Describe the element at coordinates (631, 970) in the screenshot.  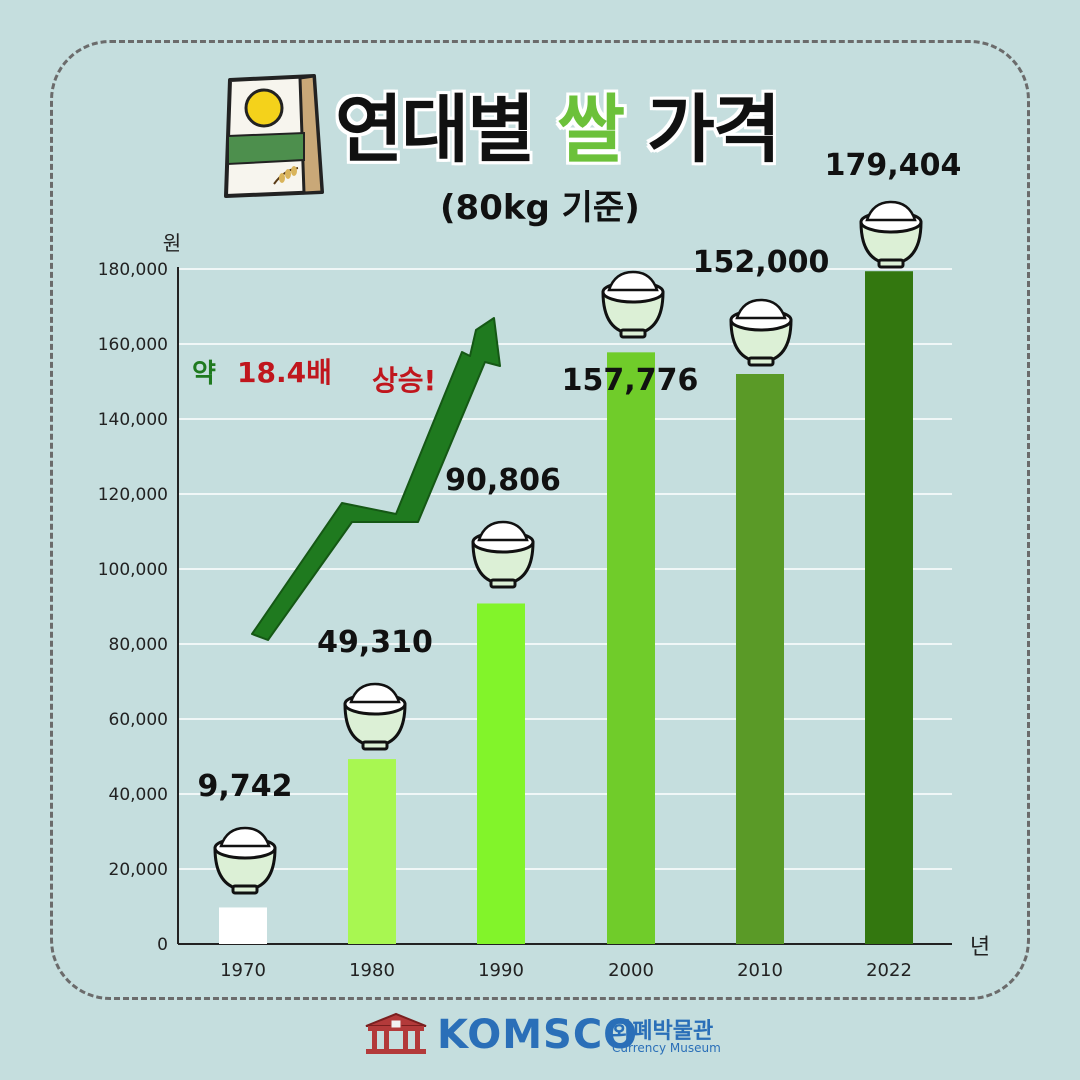
I see `x-tick-label: 2000` at that location.